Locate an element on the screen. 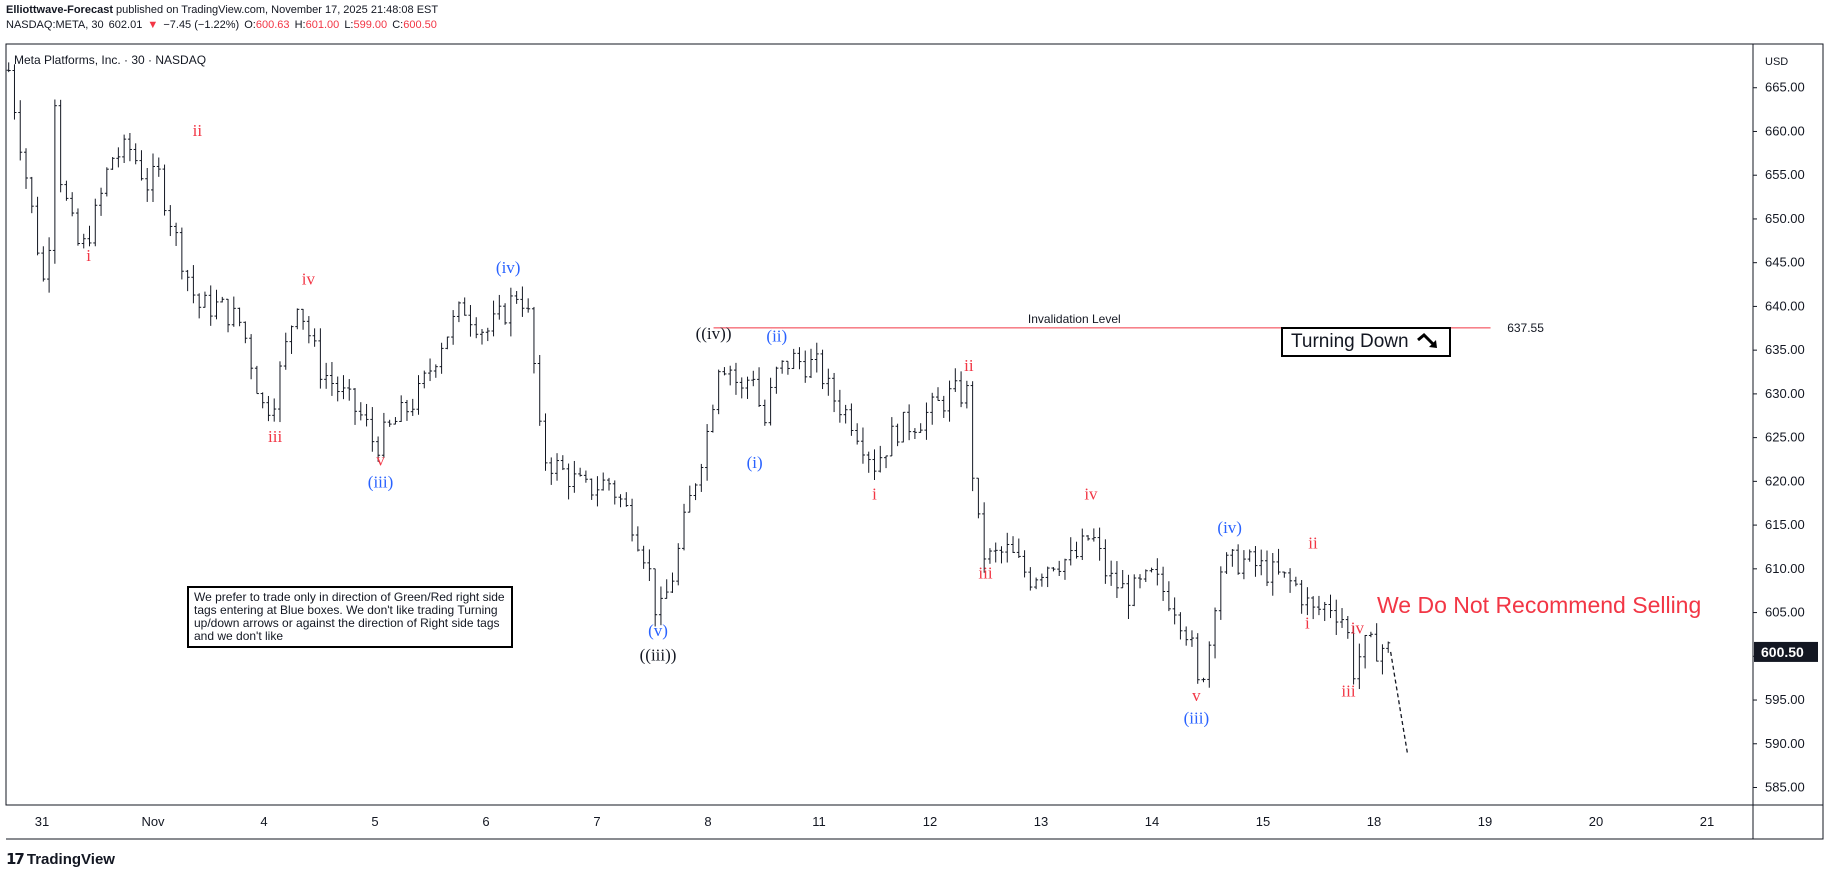  x-tick-label: 5 is located at coordinates (374, 821).